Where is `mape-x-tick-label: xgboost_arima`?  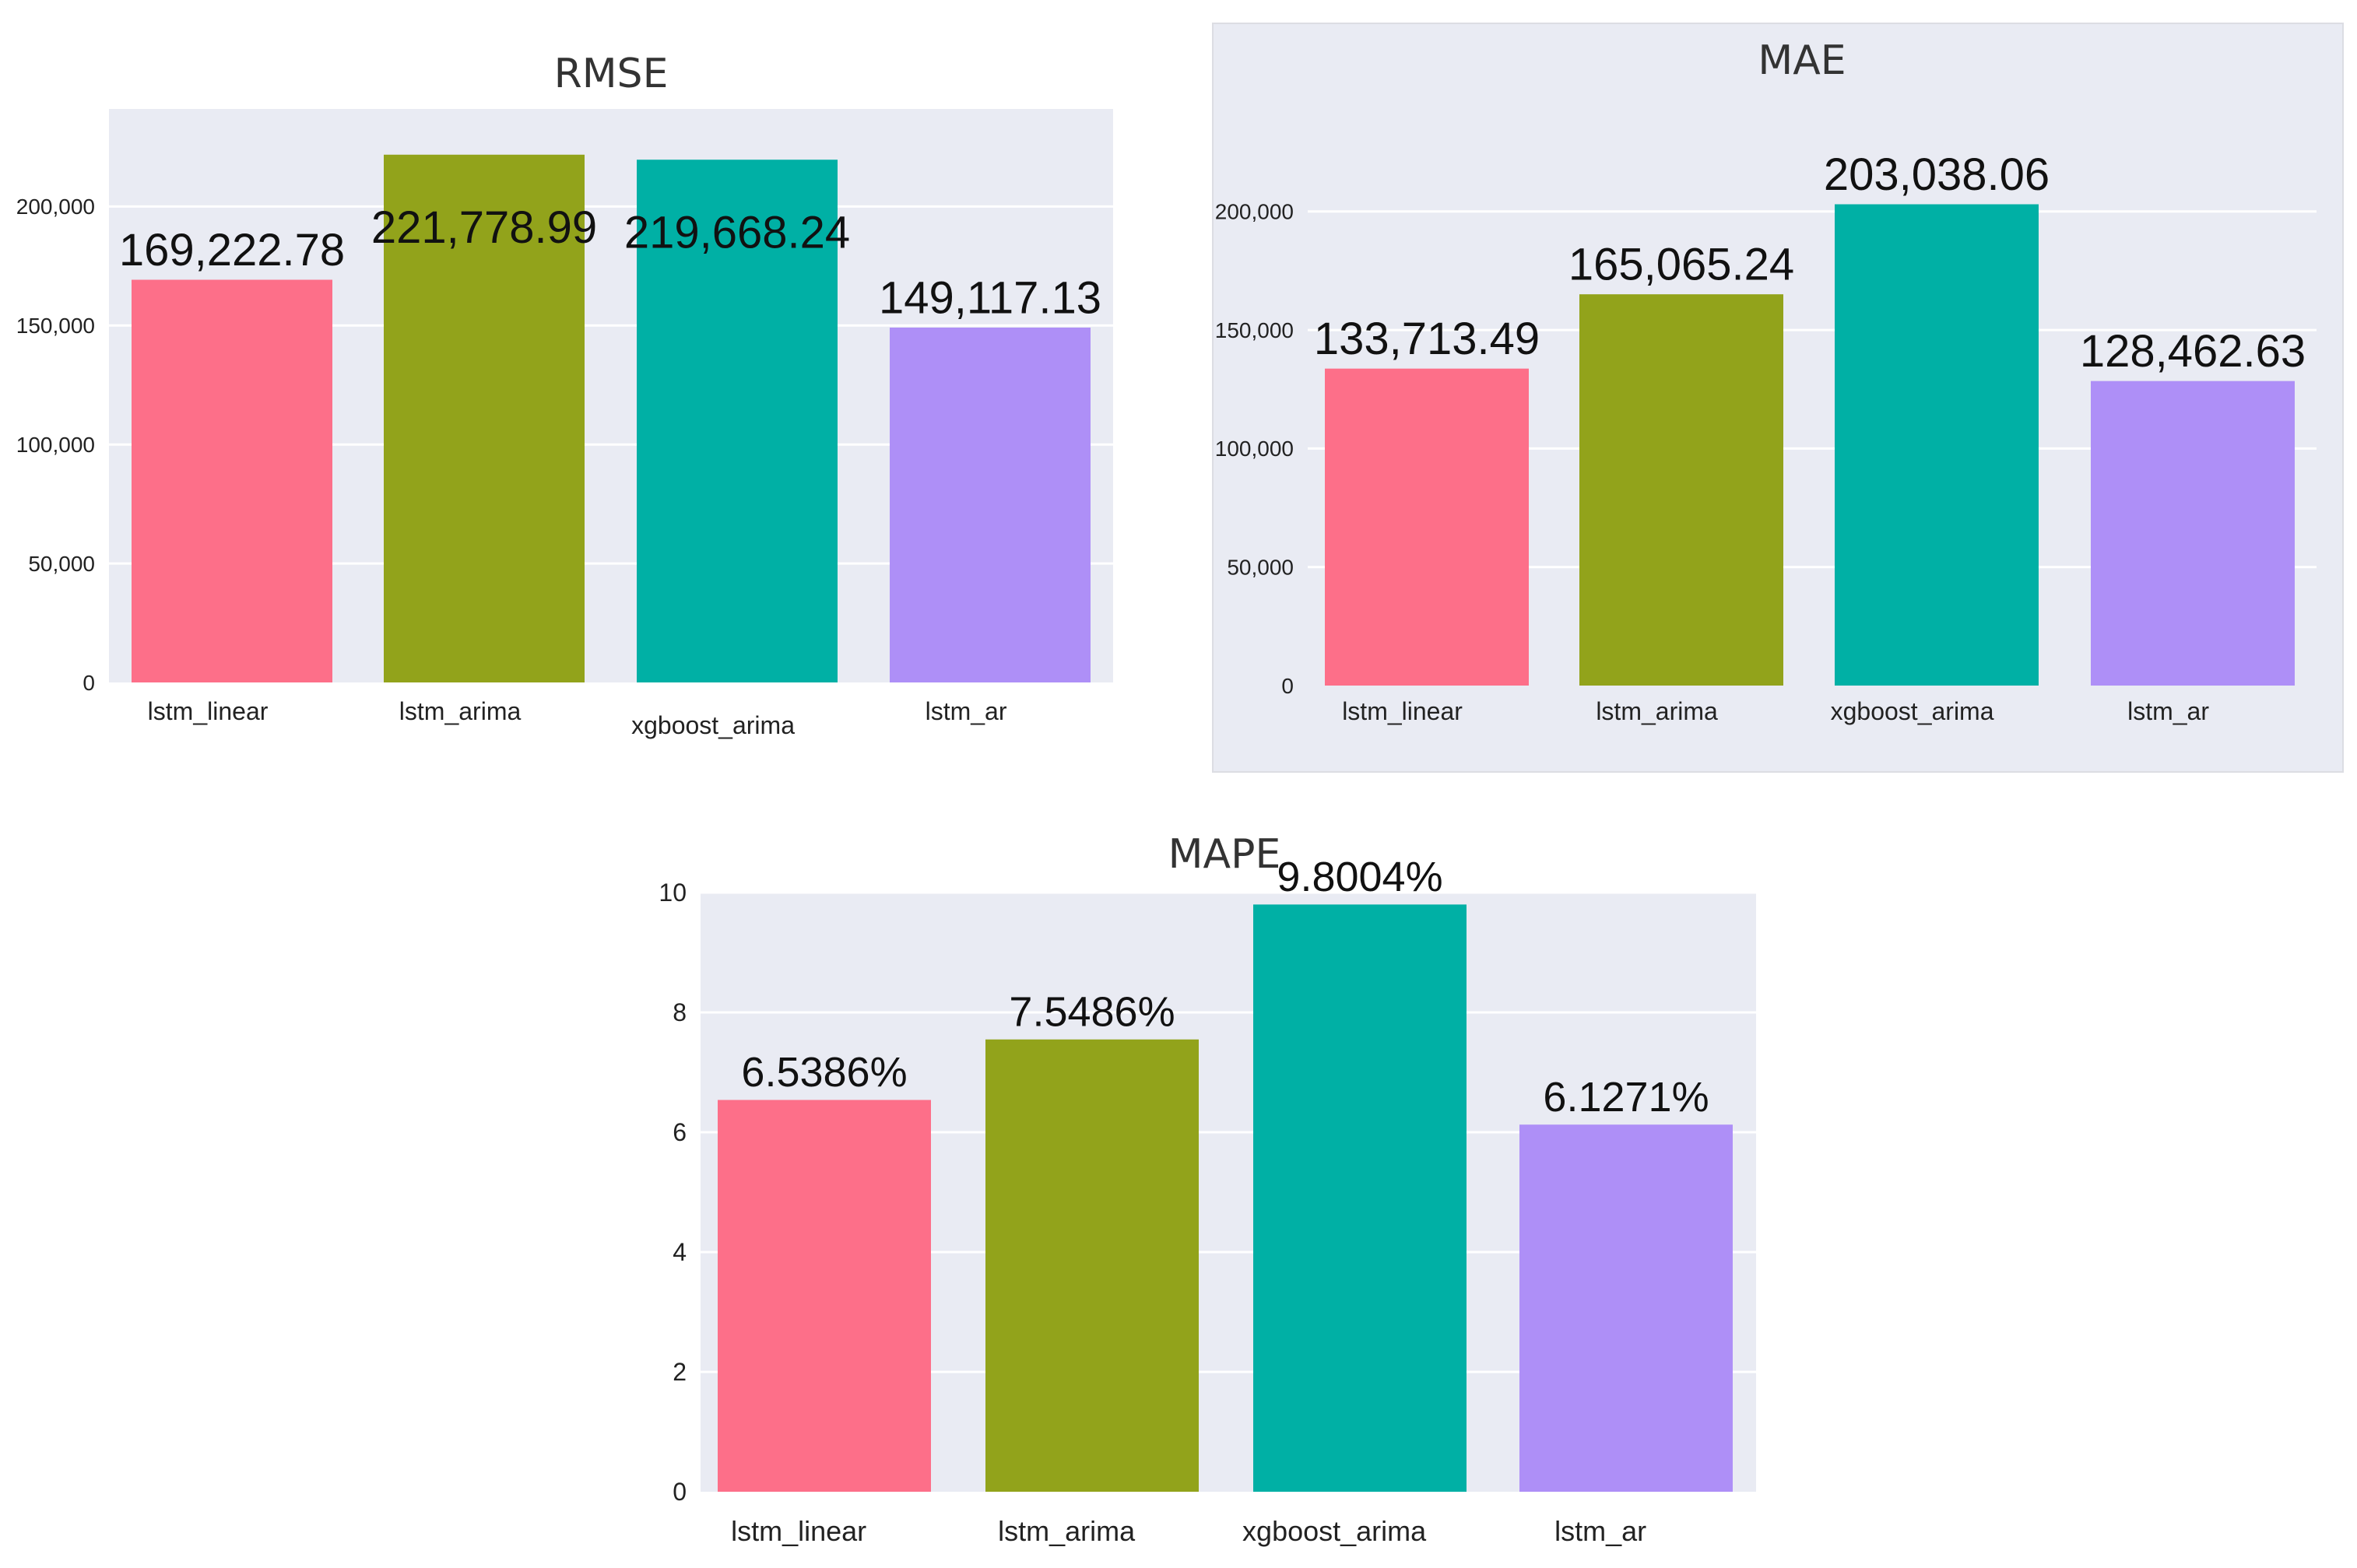
mape-x-tick-label: xgboost_arima is located at coordinates (1334, 1531).